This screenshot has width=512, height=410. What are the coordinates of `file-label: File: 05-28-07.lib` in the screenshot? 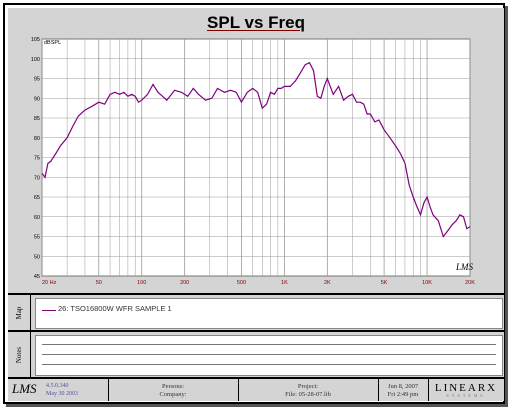 It's located at (308, 394).